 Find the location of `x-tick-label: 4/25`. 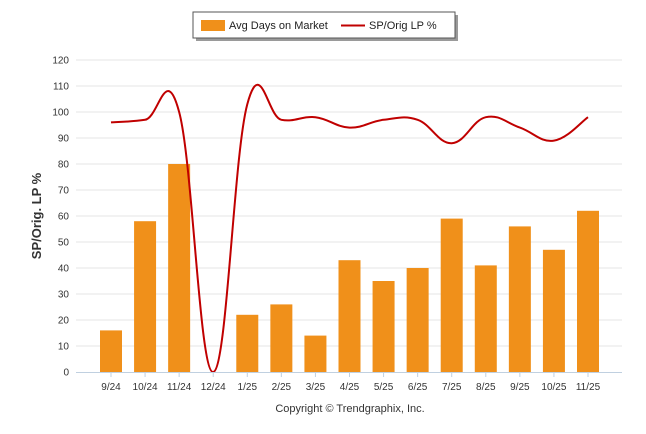

x-tick-label: 4/25 is located at coordinates (350, 387).